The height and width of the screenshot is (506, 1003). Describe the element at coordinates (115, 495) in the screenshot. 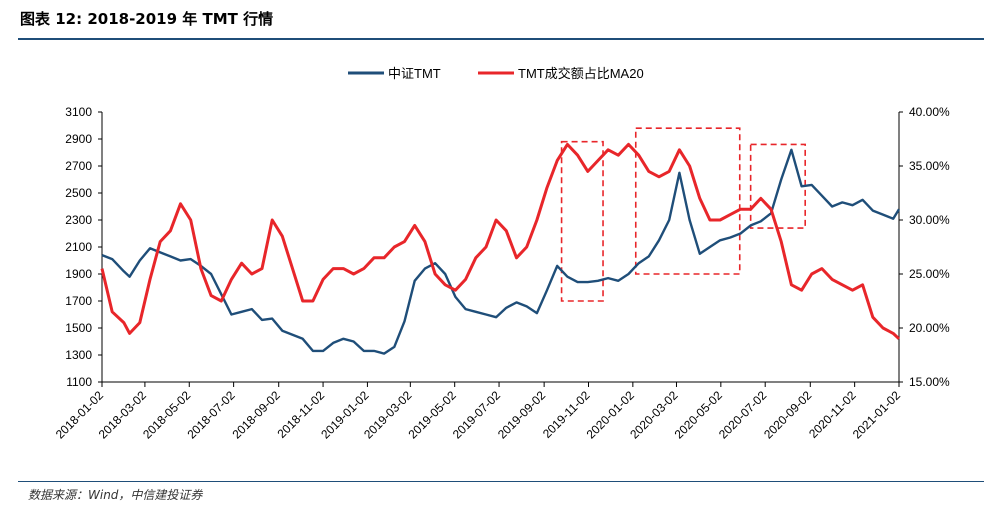

I see `data-source: 数据来源：Wind，中信建投证券` at that location.